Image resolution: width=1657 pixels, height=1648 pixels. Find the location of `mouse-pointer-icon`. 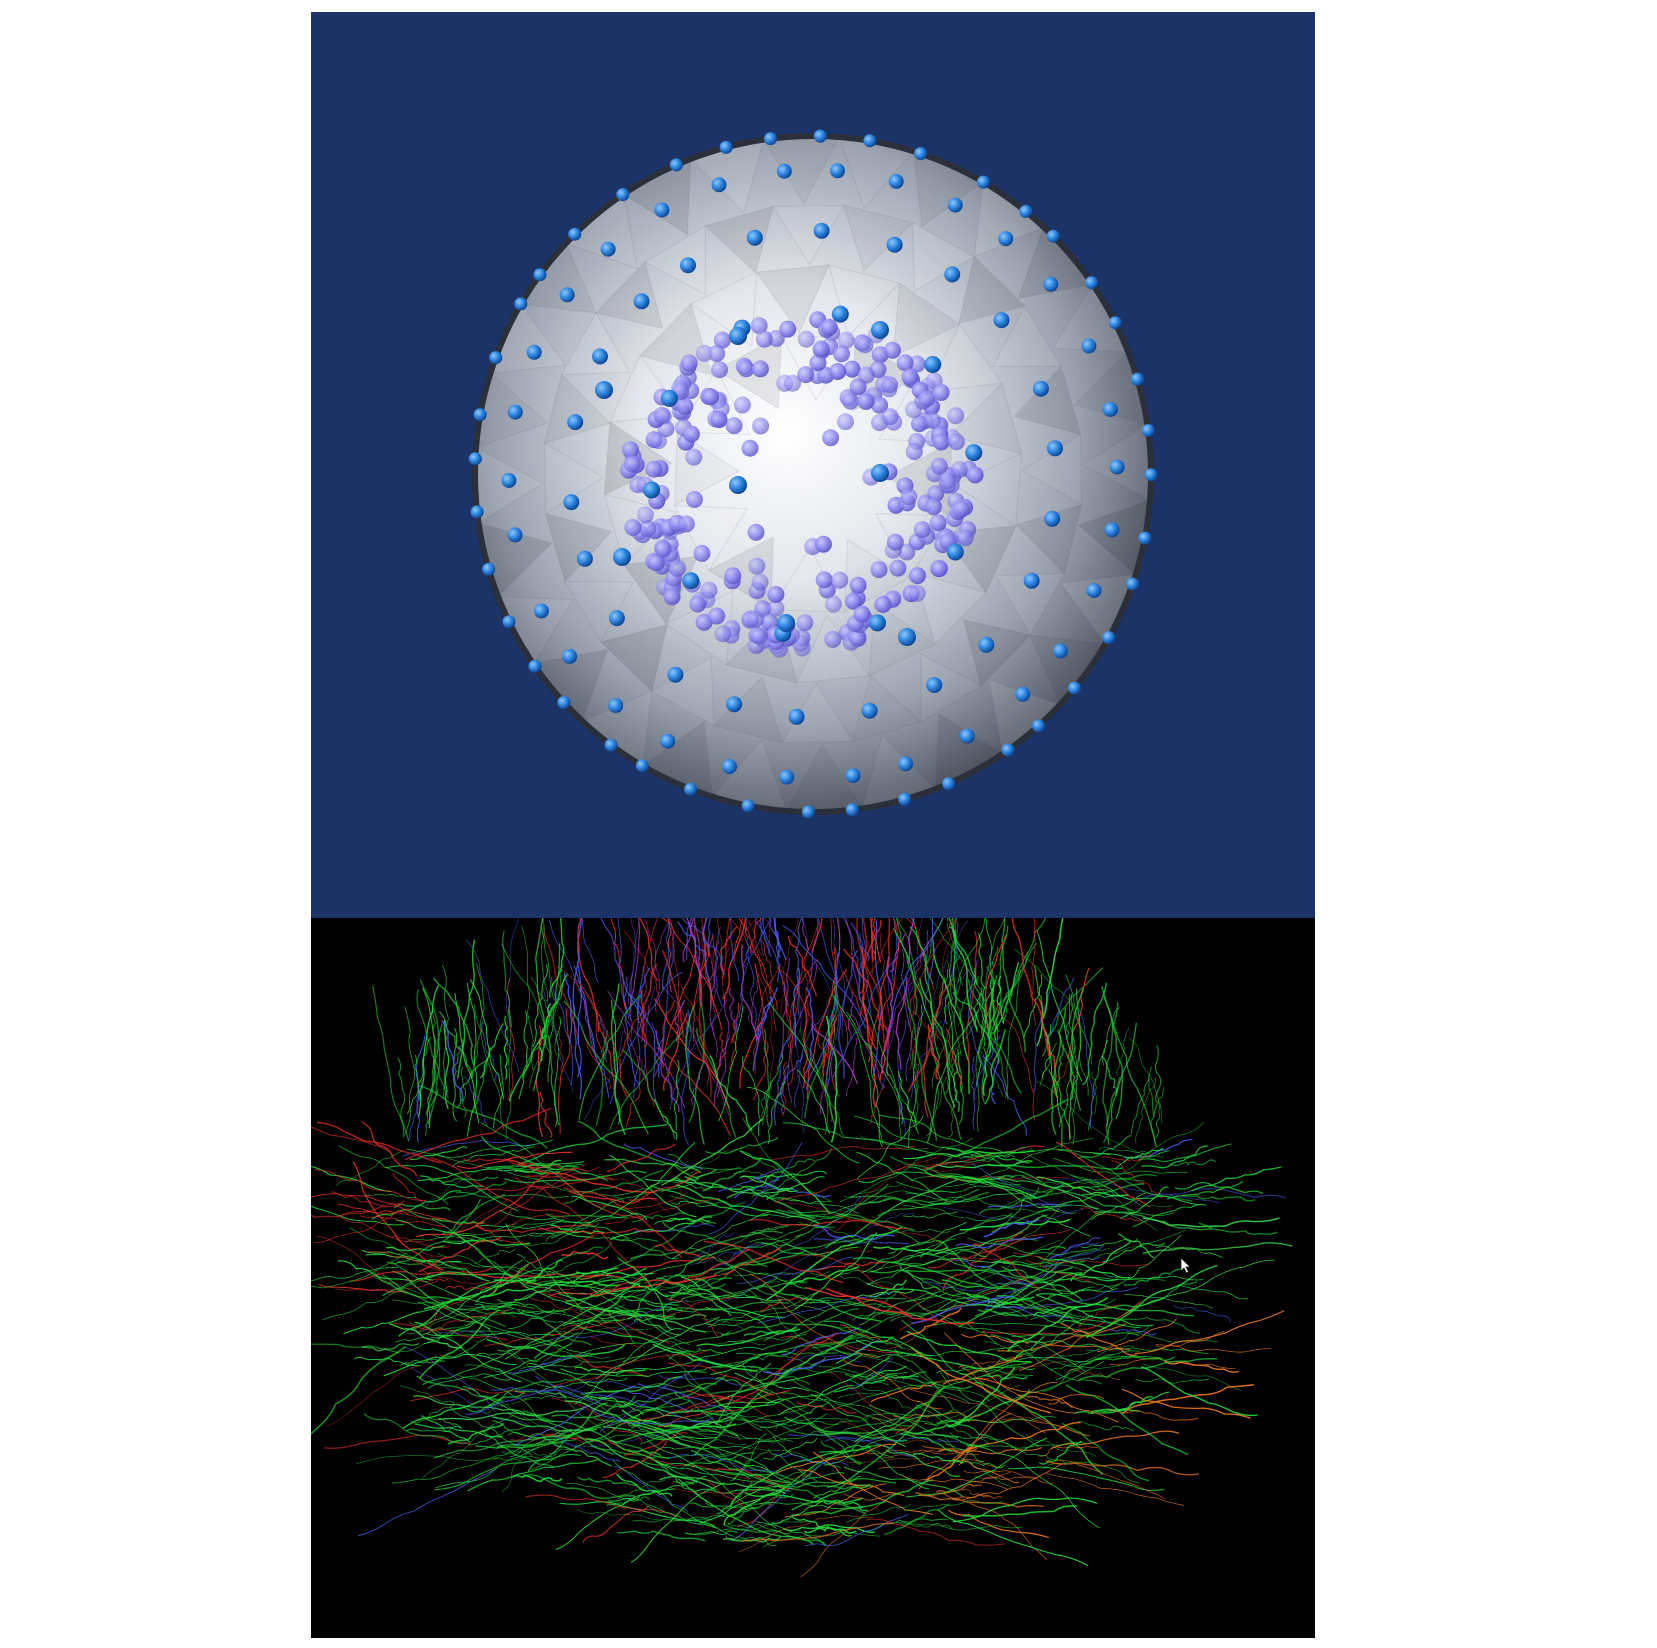

mouse-pointer-icon is located at coordinates (1185, 1265).